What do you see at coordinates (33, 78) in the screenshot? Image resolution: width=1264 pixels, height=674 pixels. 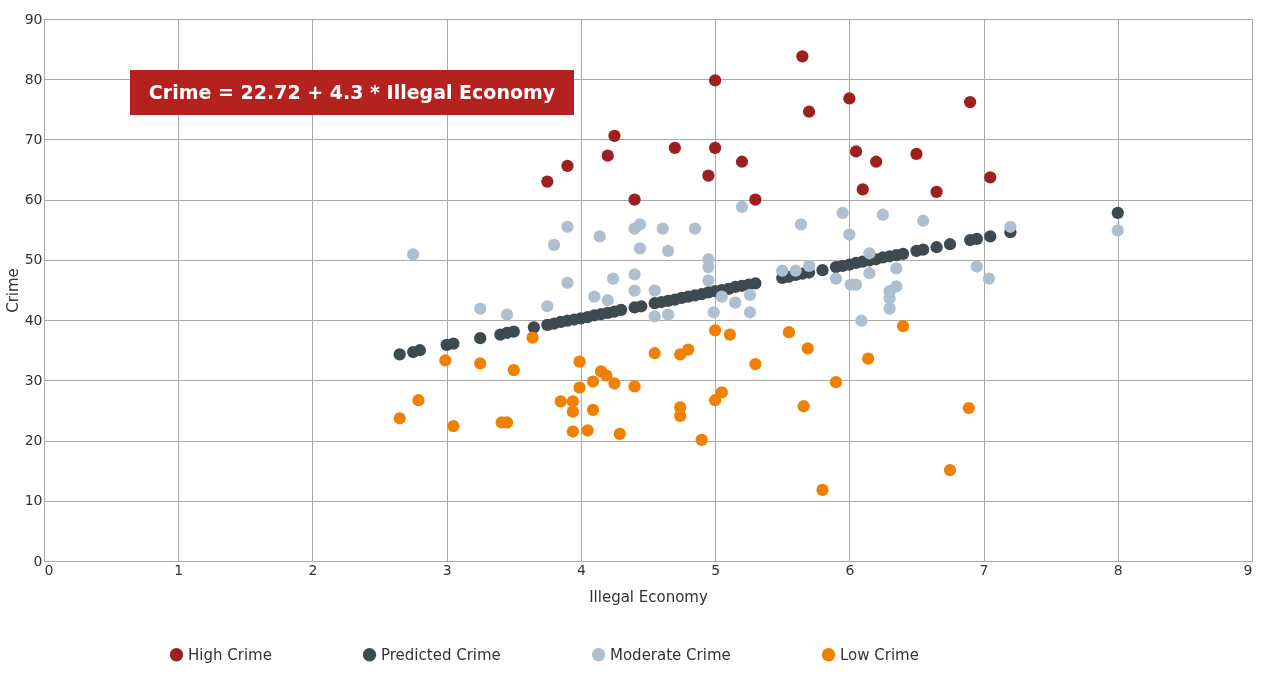 I see `y-tick-label: 80` at bounding box center [33, 78].